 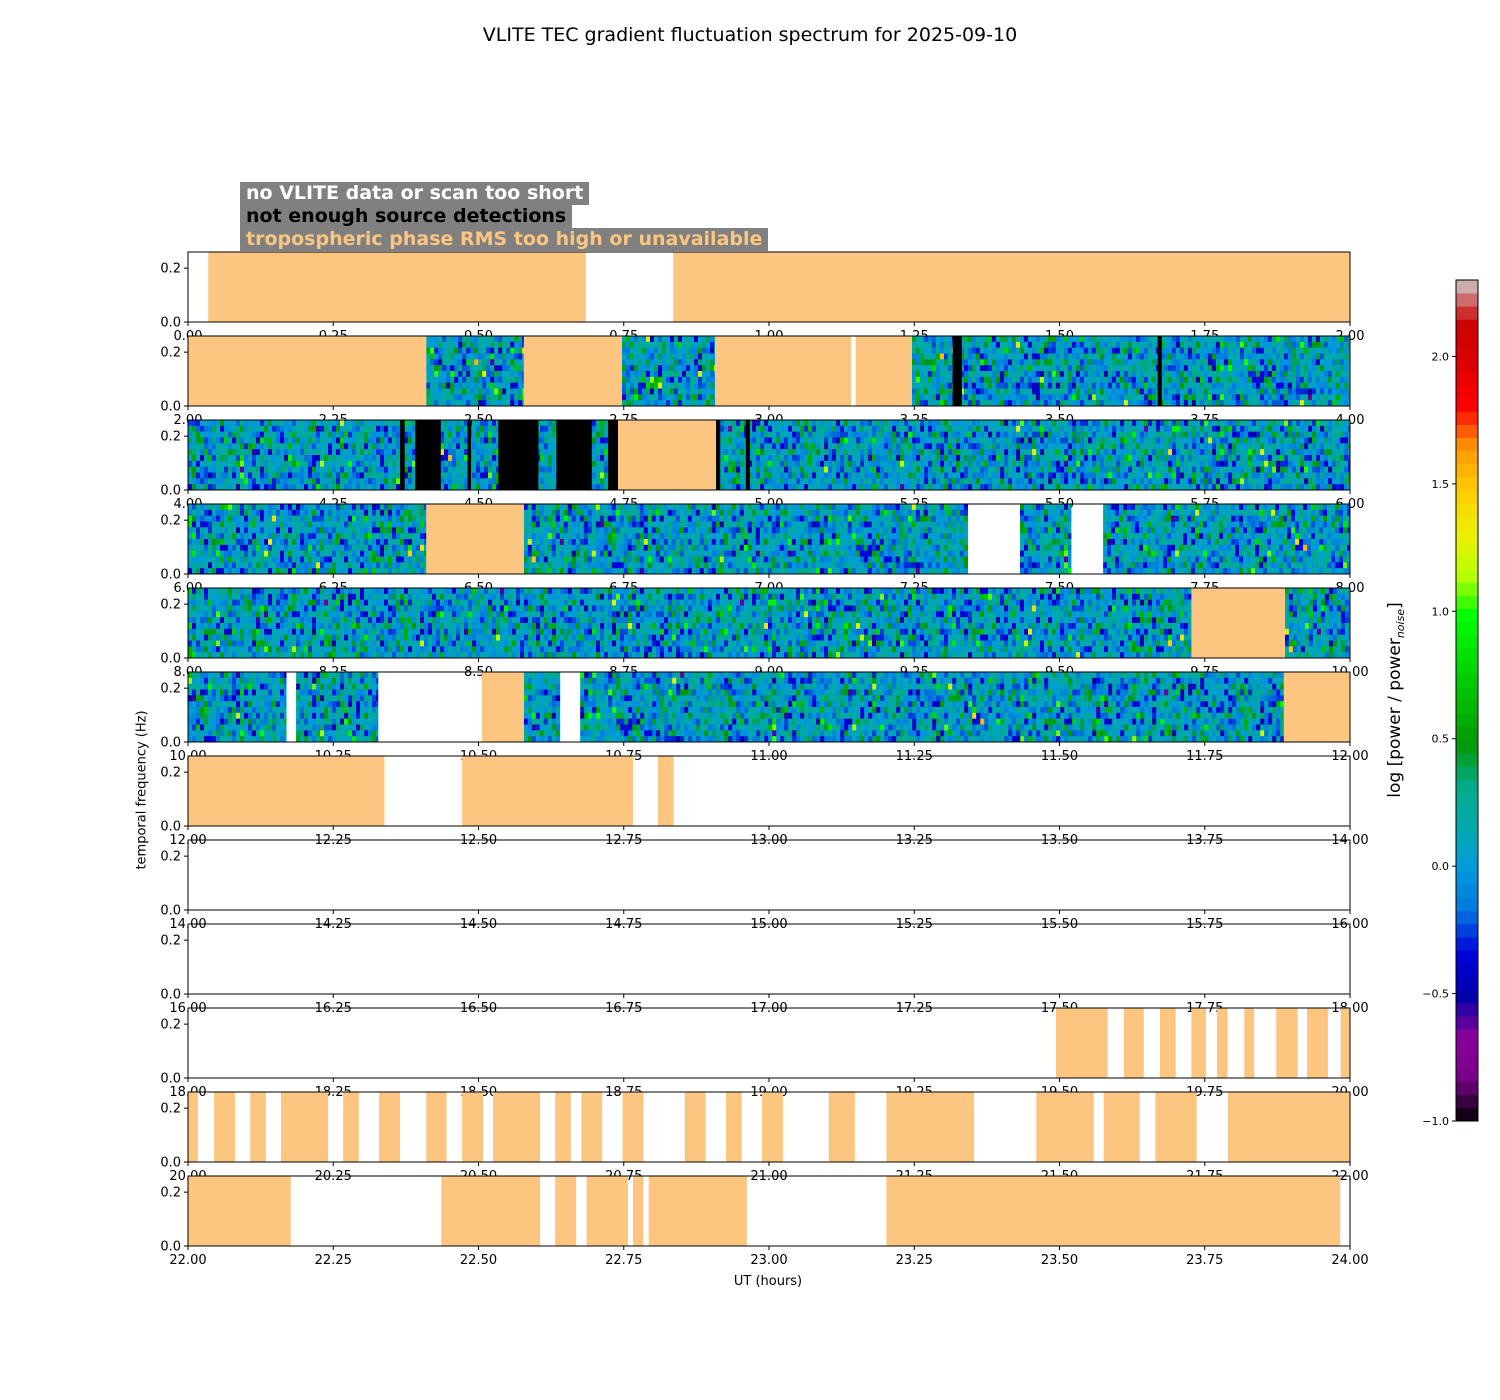 I want to click on x-tick-label: 22.75, so click(x=623, y=1260).